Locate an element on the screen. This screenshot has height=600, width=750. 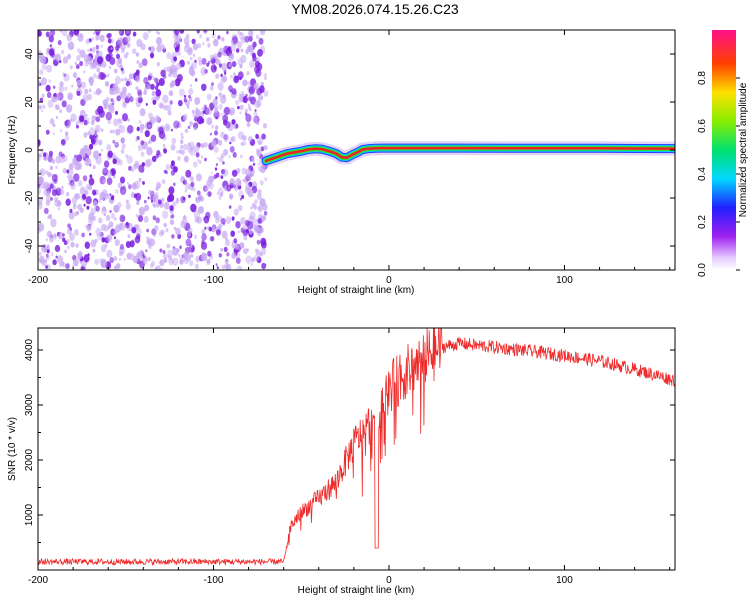
x-tick-label: -200 is located at coordinates (38, 580).